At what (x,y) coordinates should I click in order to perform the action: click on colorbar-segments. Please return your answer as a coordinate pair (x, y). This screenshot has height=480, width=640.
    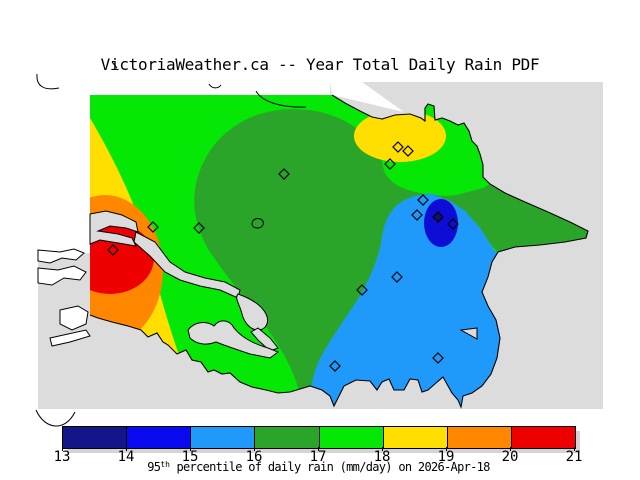
    Looking at the image, I should click on (319, 437).